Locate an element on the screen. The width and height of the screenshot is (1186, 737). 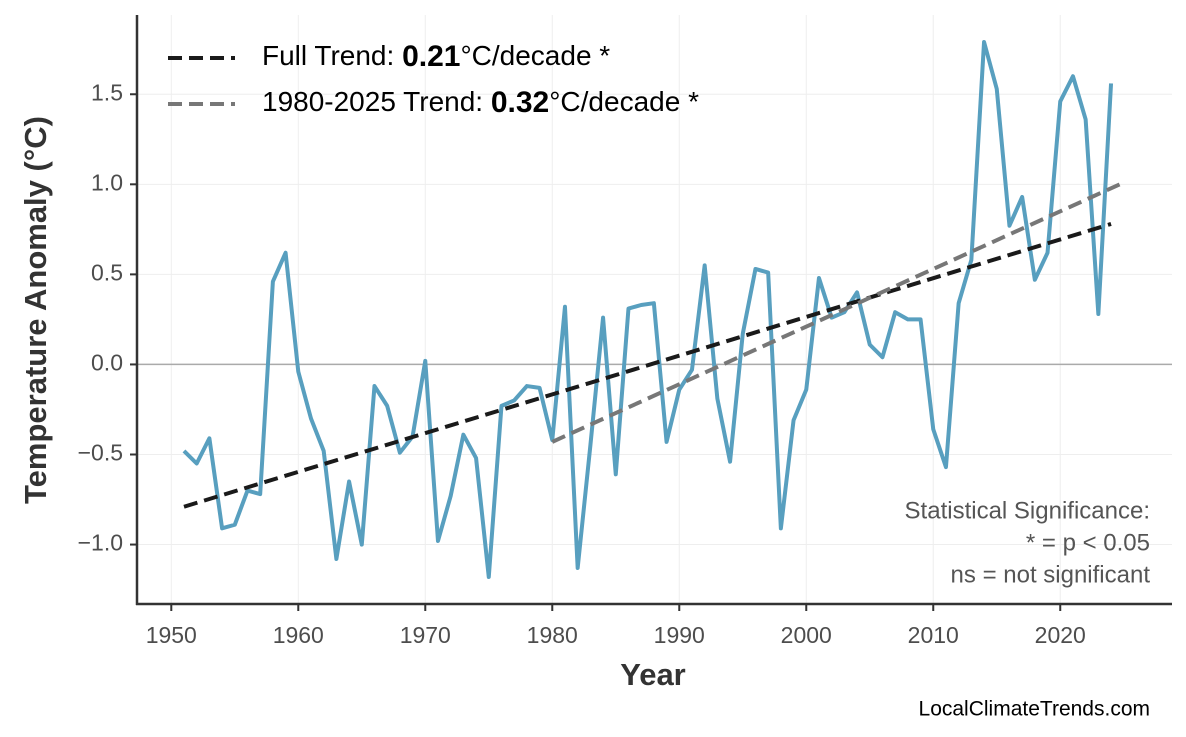
x-tick-label: 1960 is located at coordinates (298, 635).